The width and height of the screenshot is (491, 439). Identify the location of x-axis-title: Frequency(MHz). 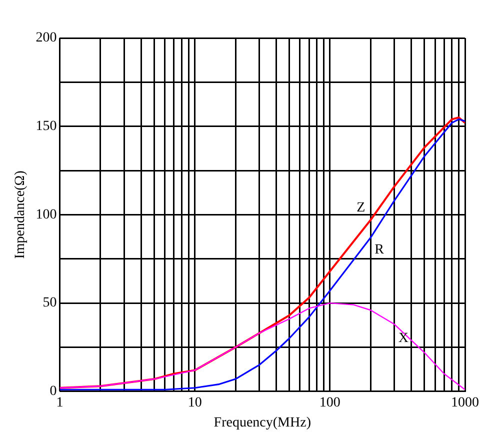
(263, 422).